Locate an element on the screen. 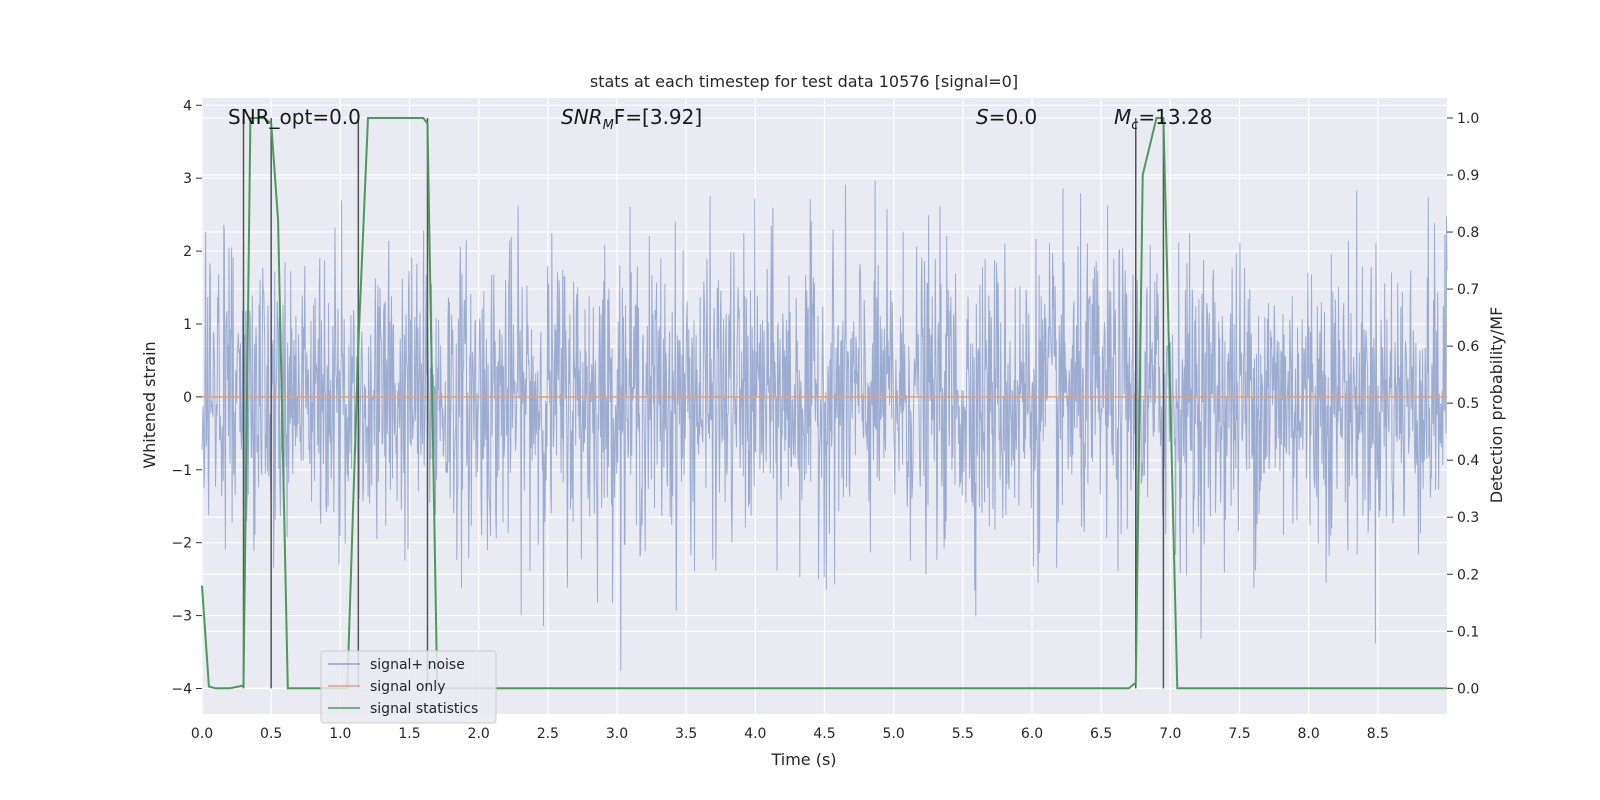 The height and width of the screenshot is (800, 1600). x-tick-label: 6.0 is located at coordinates (1032, 734).